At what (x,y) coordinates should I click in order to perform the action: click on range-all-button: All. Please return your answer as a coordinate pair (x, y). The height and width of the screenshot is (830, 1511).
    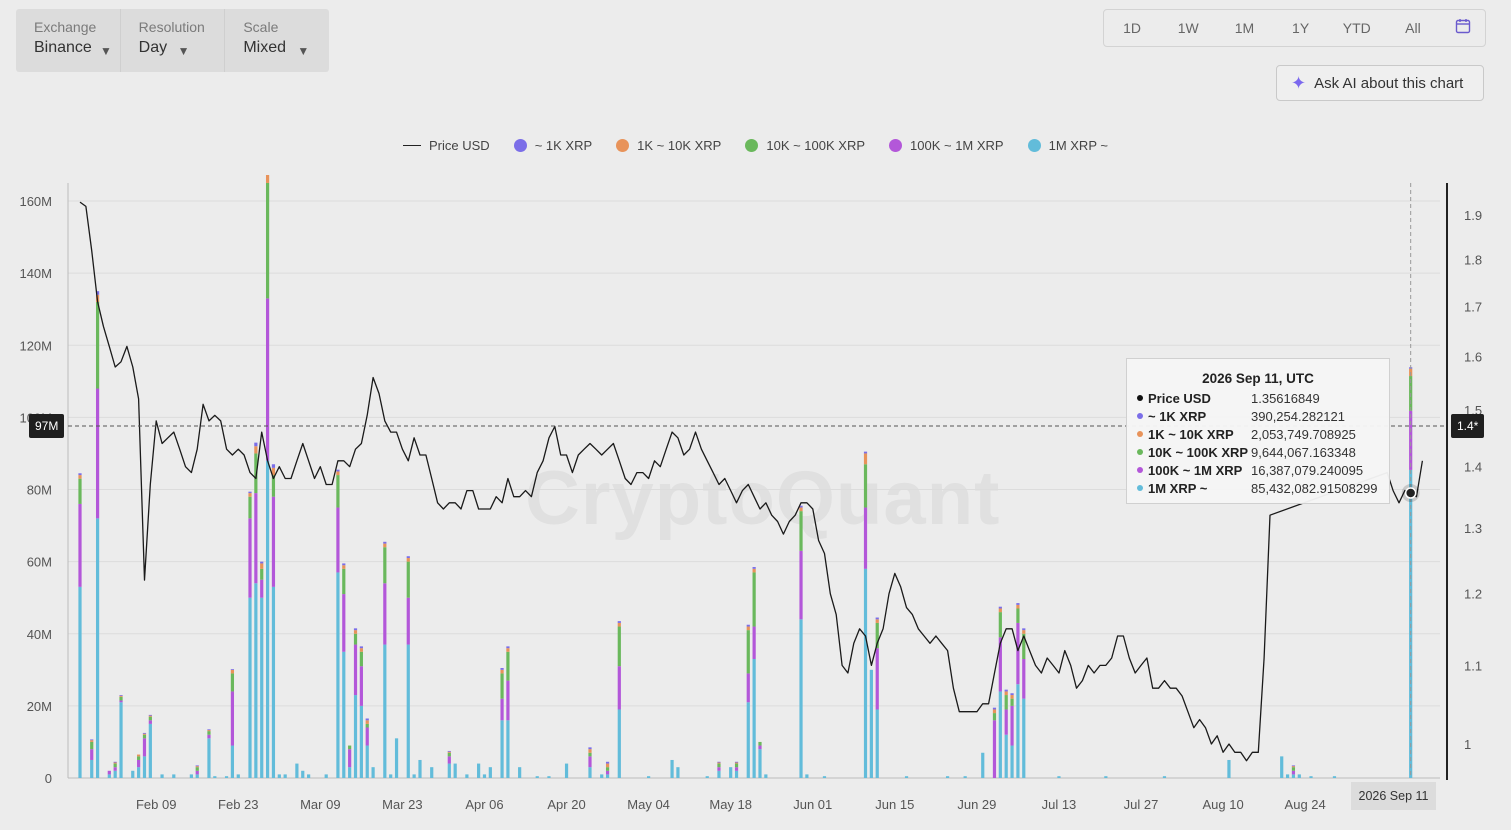
    Looking at the image, I should click on (1413, 28).